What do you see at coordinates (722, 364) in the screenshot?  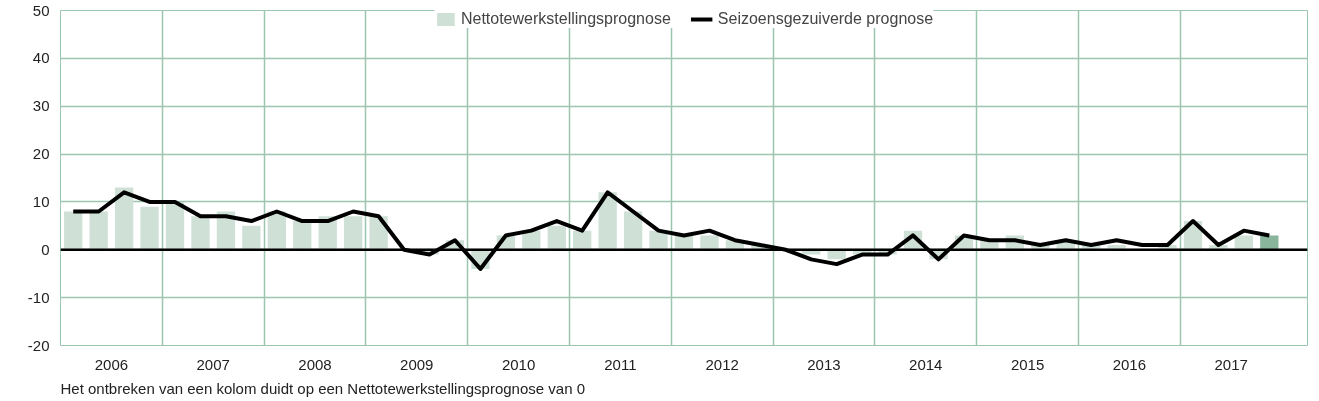 I see `x-tick-label: 2012` at bounding box center [722, 364].